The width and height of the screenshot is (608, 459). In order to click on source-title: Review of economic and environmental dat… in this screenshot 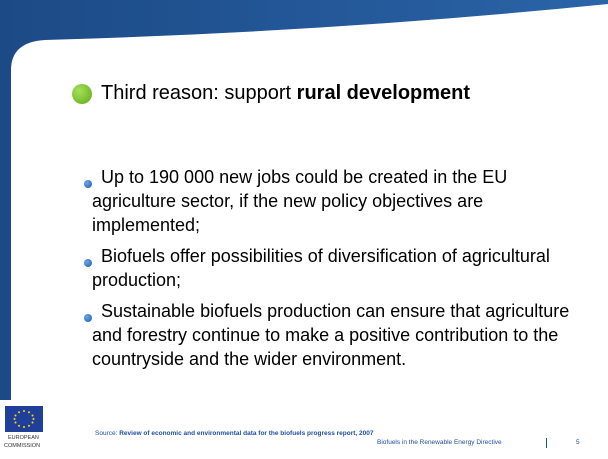, I will do `click(246, 433)`.